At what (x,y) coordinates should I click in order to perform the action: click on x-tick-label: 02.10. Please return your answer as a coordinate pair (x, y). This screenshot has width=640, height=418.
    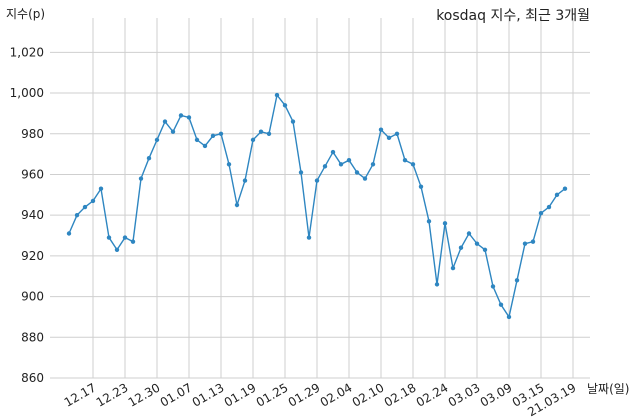
    Looking at the image, I should click on (368, 394).